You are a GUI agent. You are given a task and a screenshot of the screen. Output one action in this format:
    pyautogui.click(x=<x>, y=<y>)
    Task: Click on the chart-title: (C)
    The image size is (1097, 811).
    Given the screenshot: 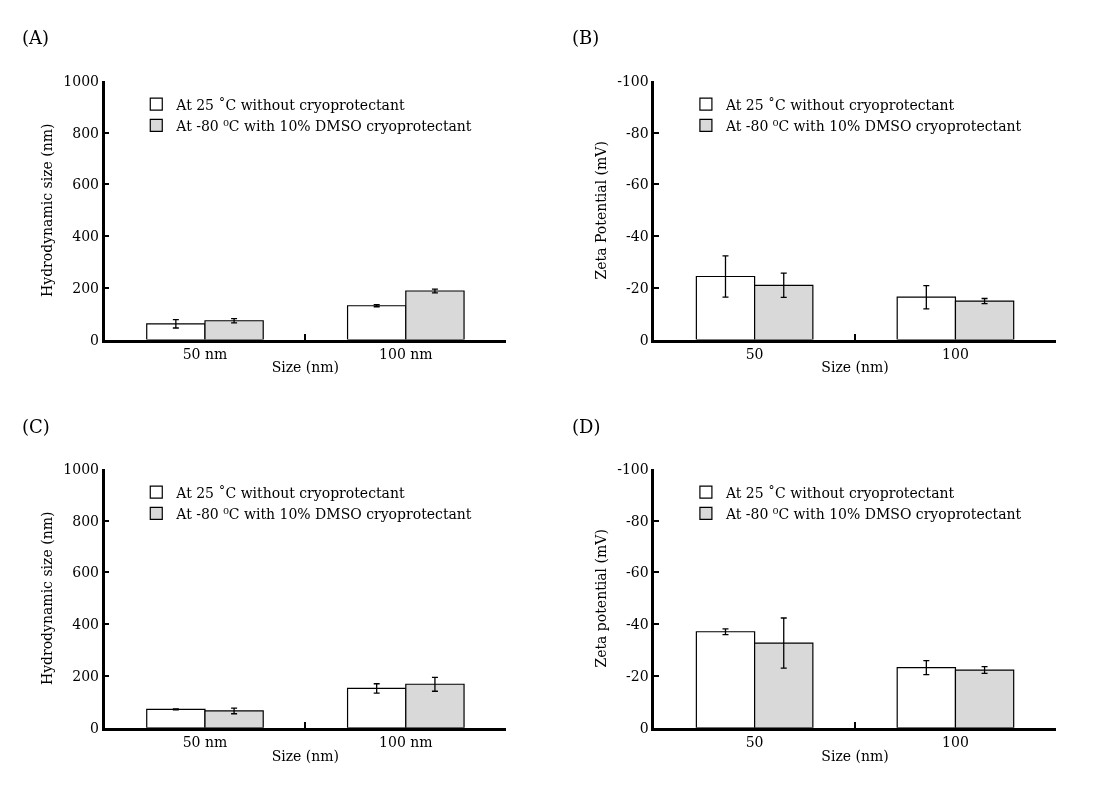 What is the action you would take?
    pyautogui.click(x=36, y=426)
    